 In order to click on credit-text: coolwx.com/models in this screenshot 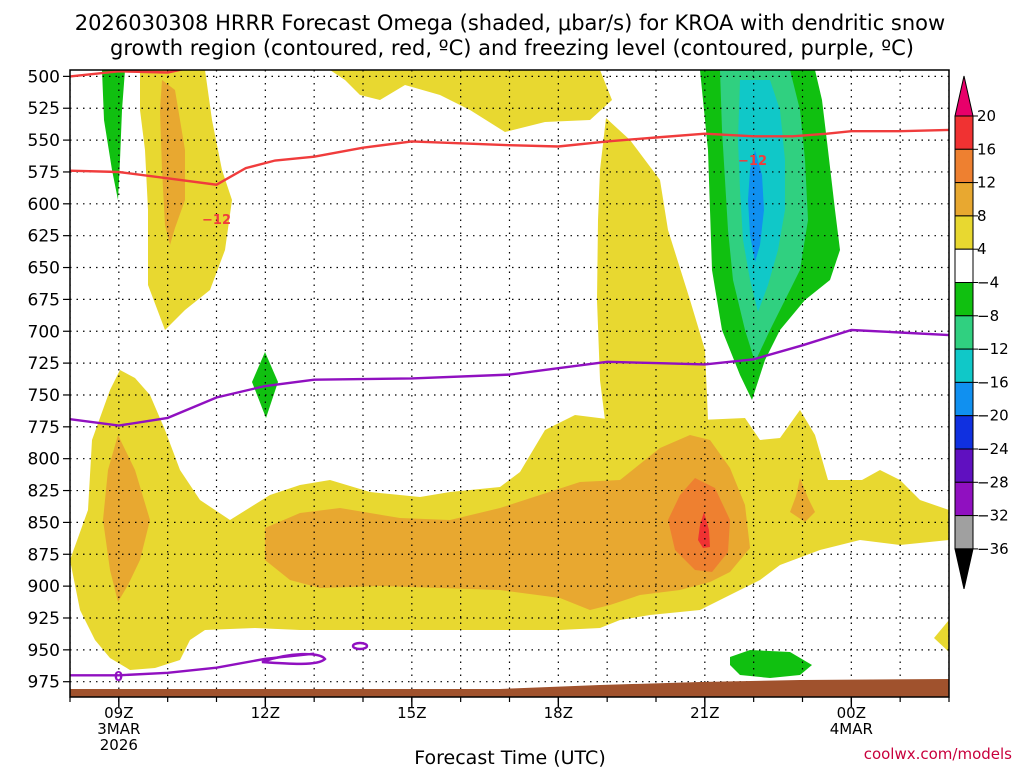, I will do `click(938, 754)`.